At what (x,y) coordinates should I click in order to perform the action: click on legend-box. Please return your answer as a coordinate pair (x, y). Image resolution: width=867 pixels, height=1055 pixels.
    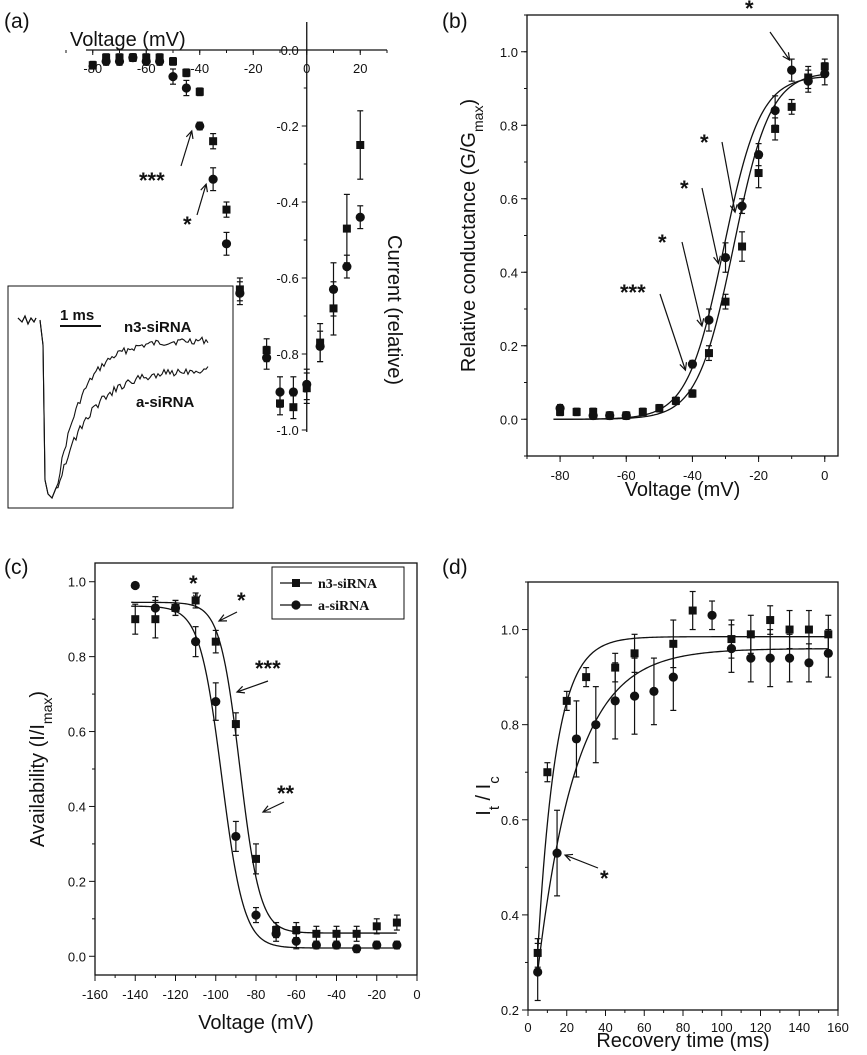
    Looking at the image, I should click on (338, 593).